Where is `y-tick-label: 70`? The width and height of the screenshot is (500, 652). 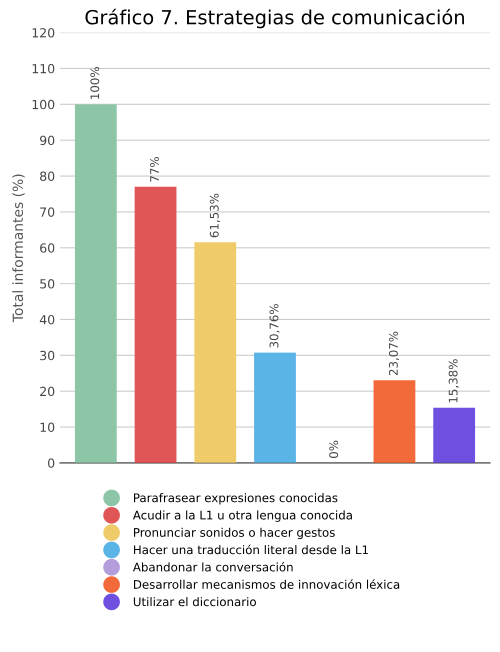
y-tick-label: 70 is located at coordinates (47, 212).